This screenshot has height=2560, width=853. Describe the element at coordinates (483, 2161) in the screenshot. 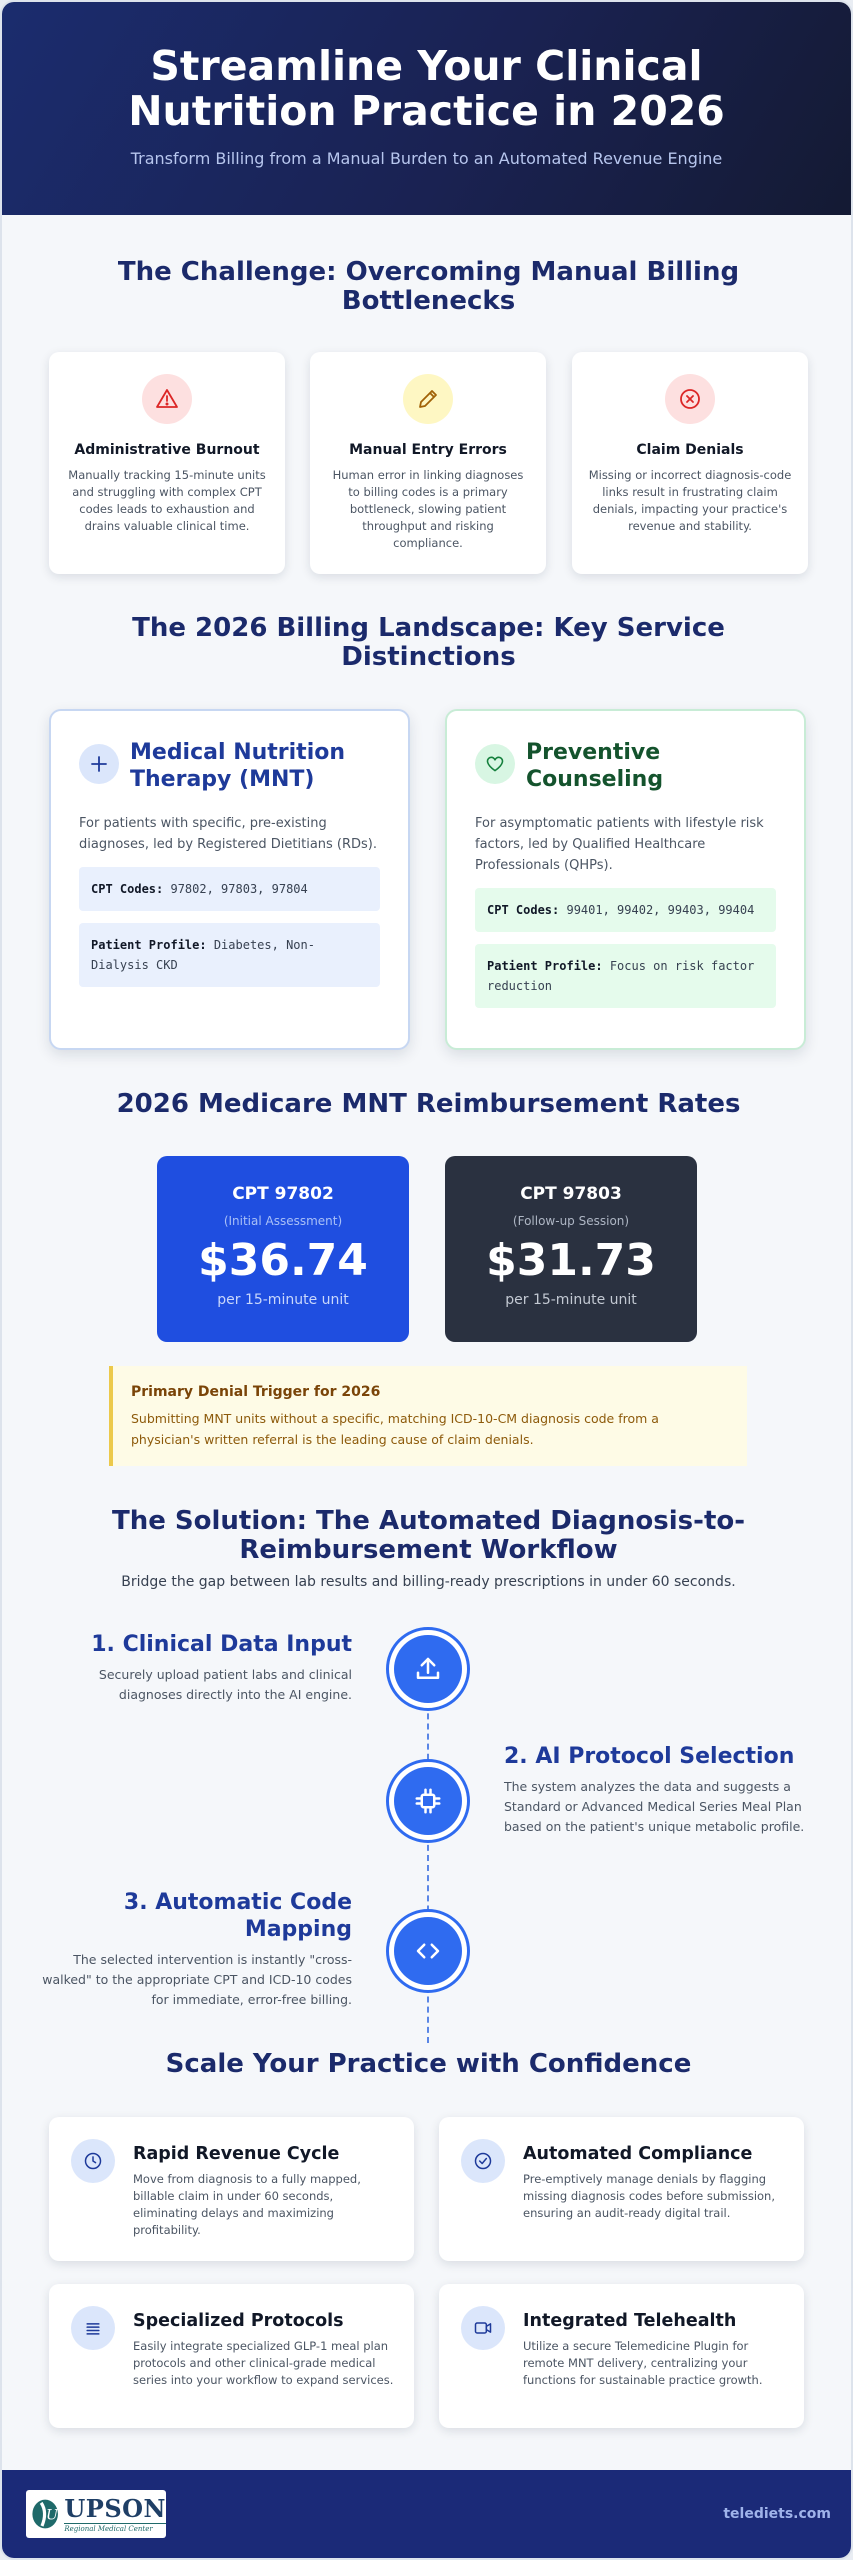

I see `check-circle-icon` at that location.